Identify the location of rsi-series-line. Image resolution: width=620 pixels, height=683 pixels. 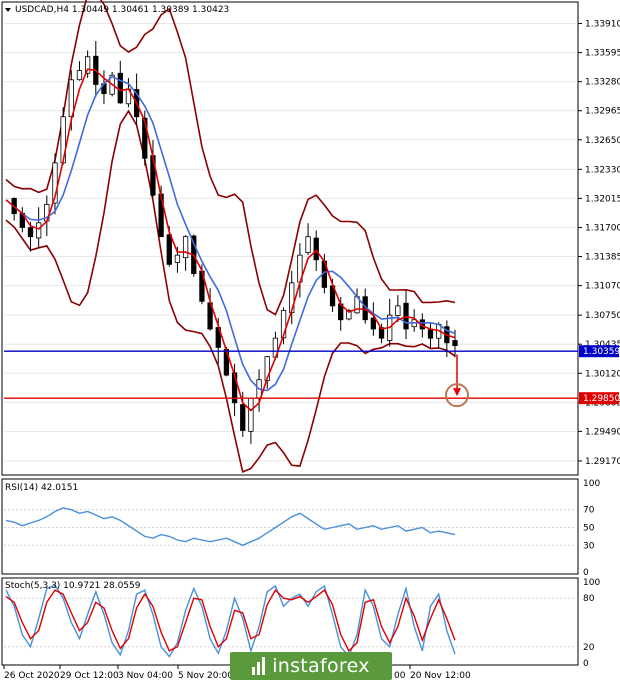
(230, 527).